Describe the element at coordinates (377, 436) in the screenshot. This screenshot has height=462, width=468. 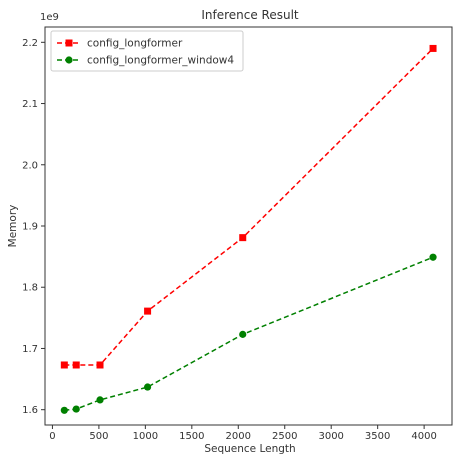
I see `x-tick-label: 3500` at that location.